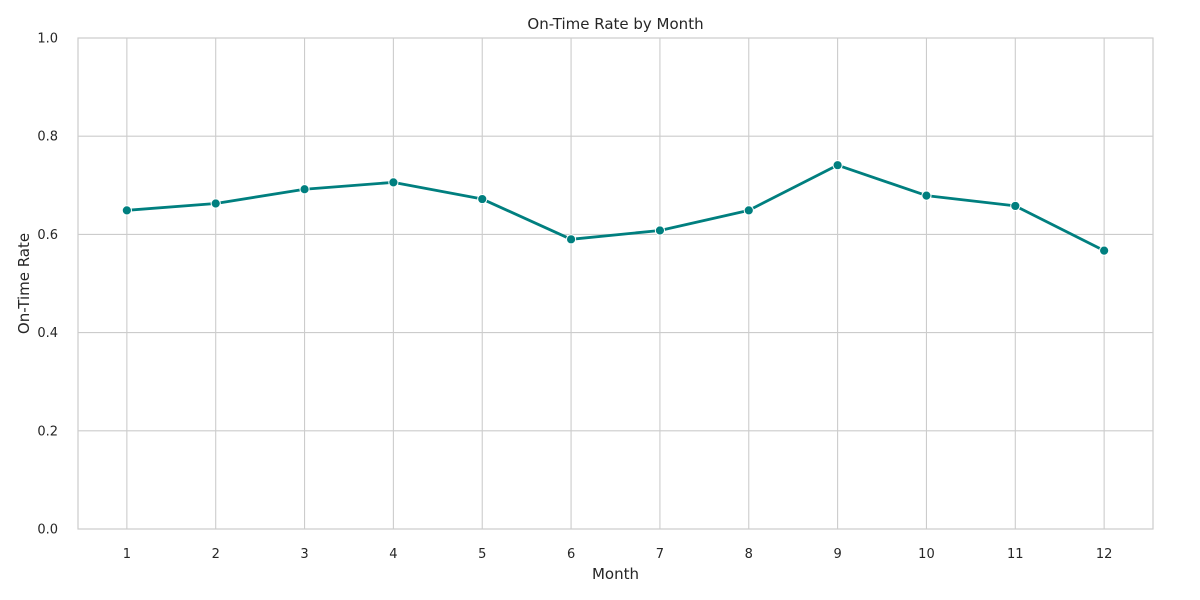  I want to click on series-line, so click(615, 208).